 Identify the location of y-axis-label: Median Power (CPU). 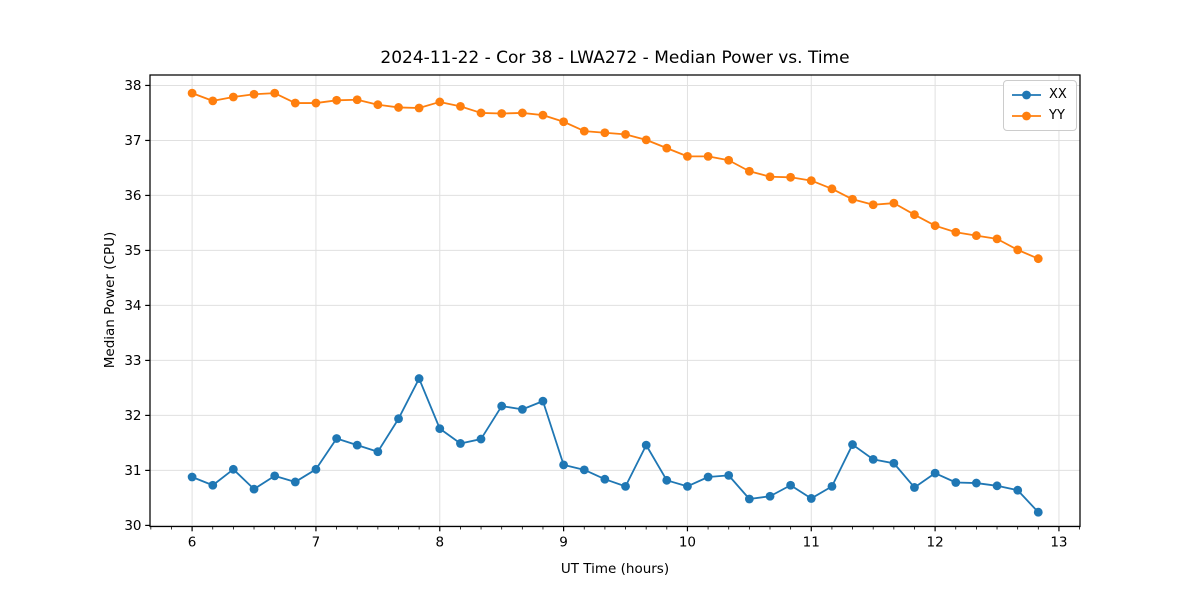
(110, 300).